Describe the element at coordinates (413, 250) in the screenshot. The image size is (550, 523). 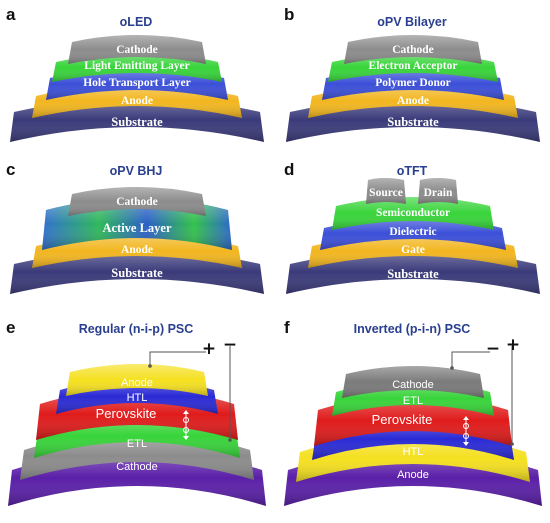
I see `panel-d-gate-label: Gate` at that location.